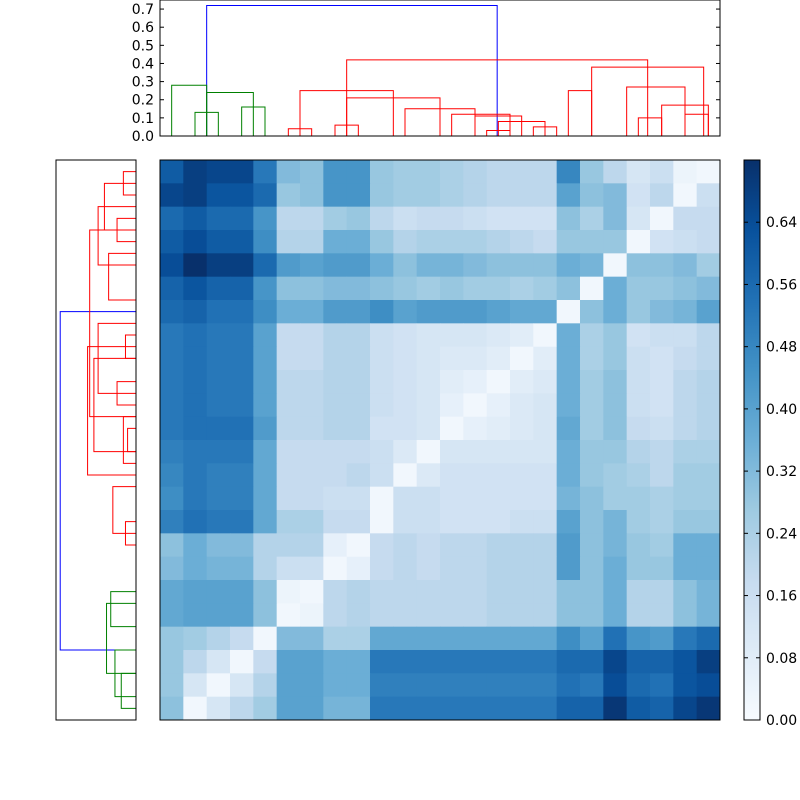 The image size is (800, 800). I want to click on colorbar-tick-label: 0.16, so click(781, 597).